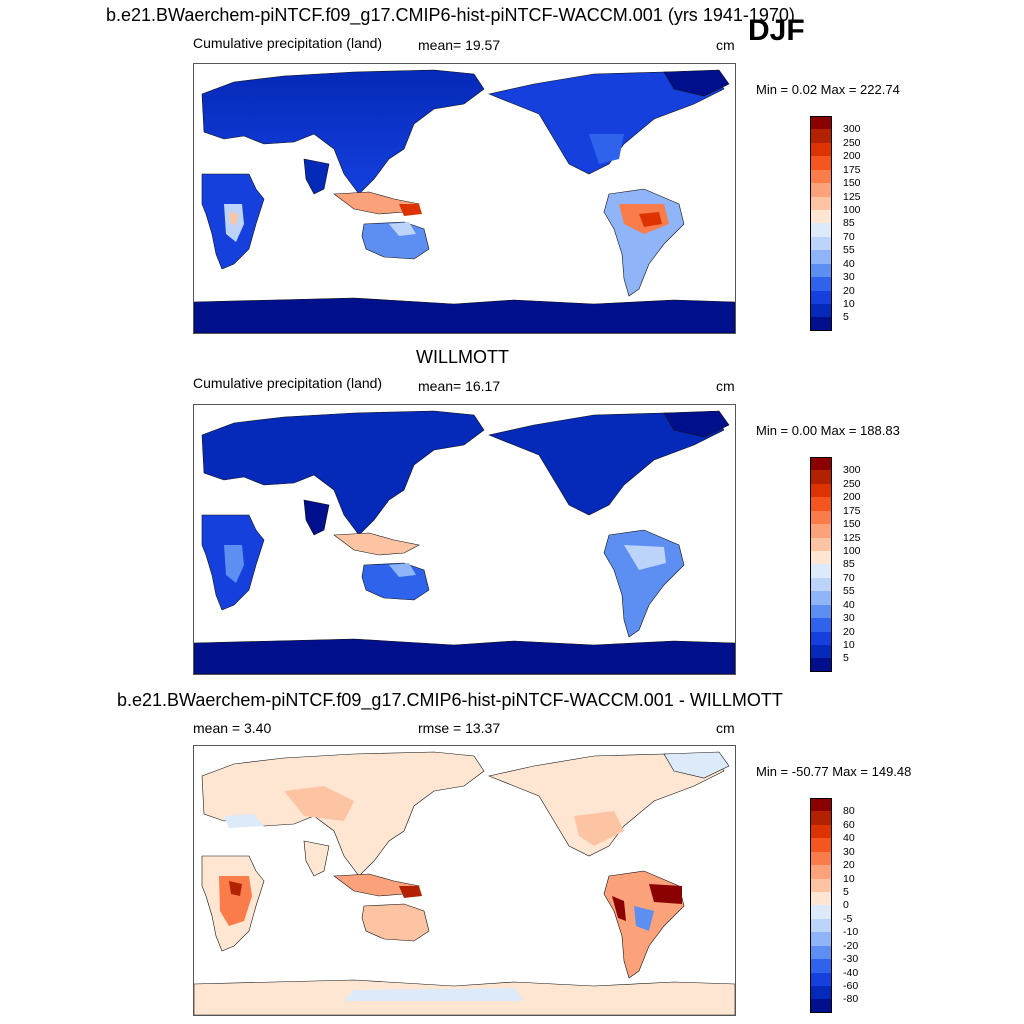 Image resolution: width=1024 pixels, height=1024 pixels. What do you see at coordinates (232, 728) in the screenshot?
I see `panel3-mean: mean = 3.40` at bounding box center [232, 728].